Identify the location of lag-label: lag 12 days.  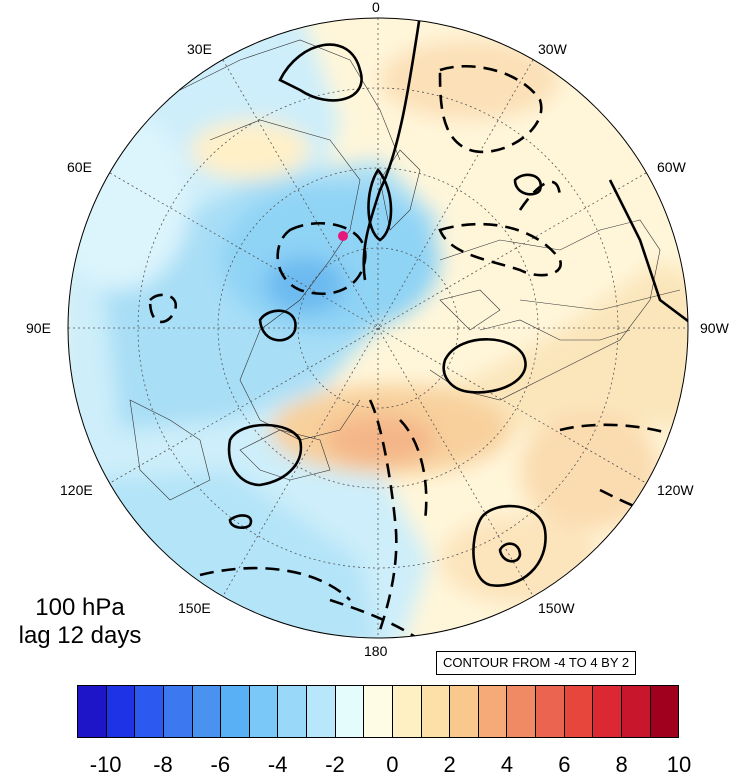
(80, 635).